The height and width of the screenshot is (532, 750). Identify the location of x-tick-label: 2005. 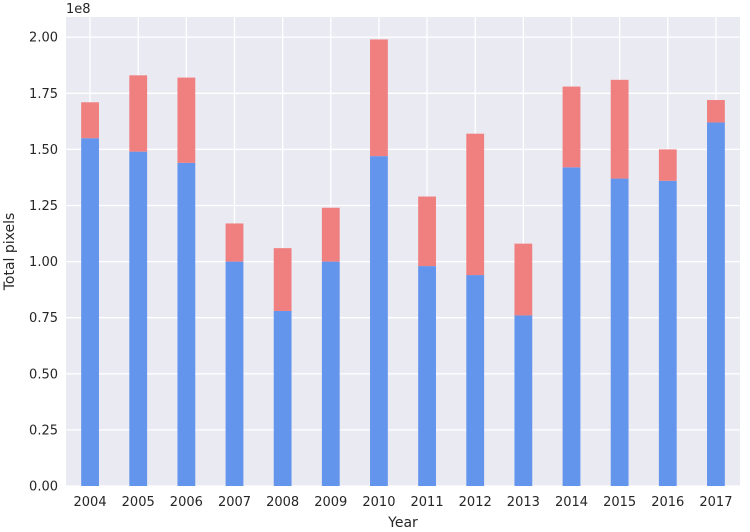
(138, 502).